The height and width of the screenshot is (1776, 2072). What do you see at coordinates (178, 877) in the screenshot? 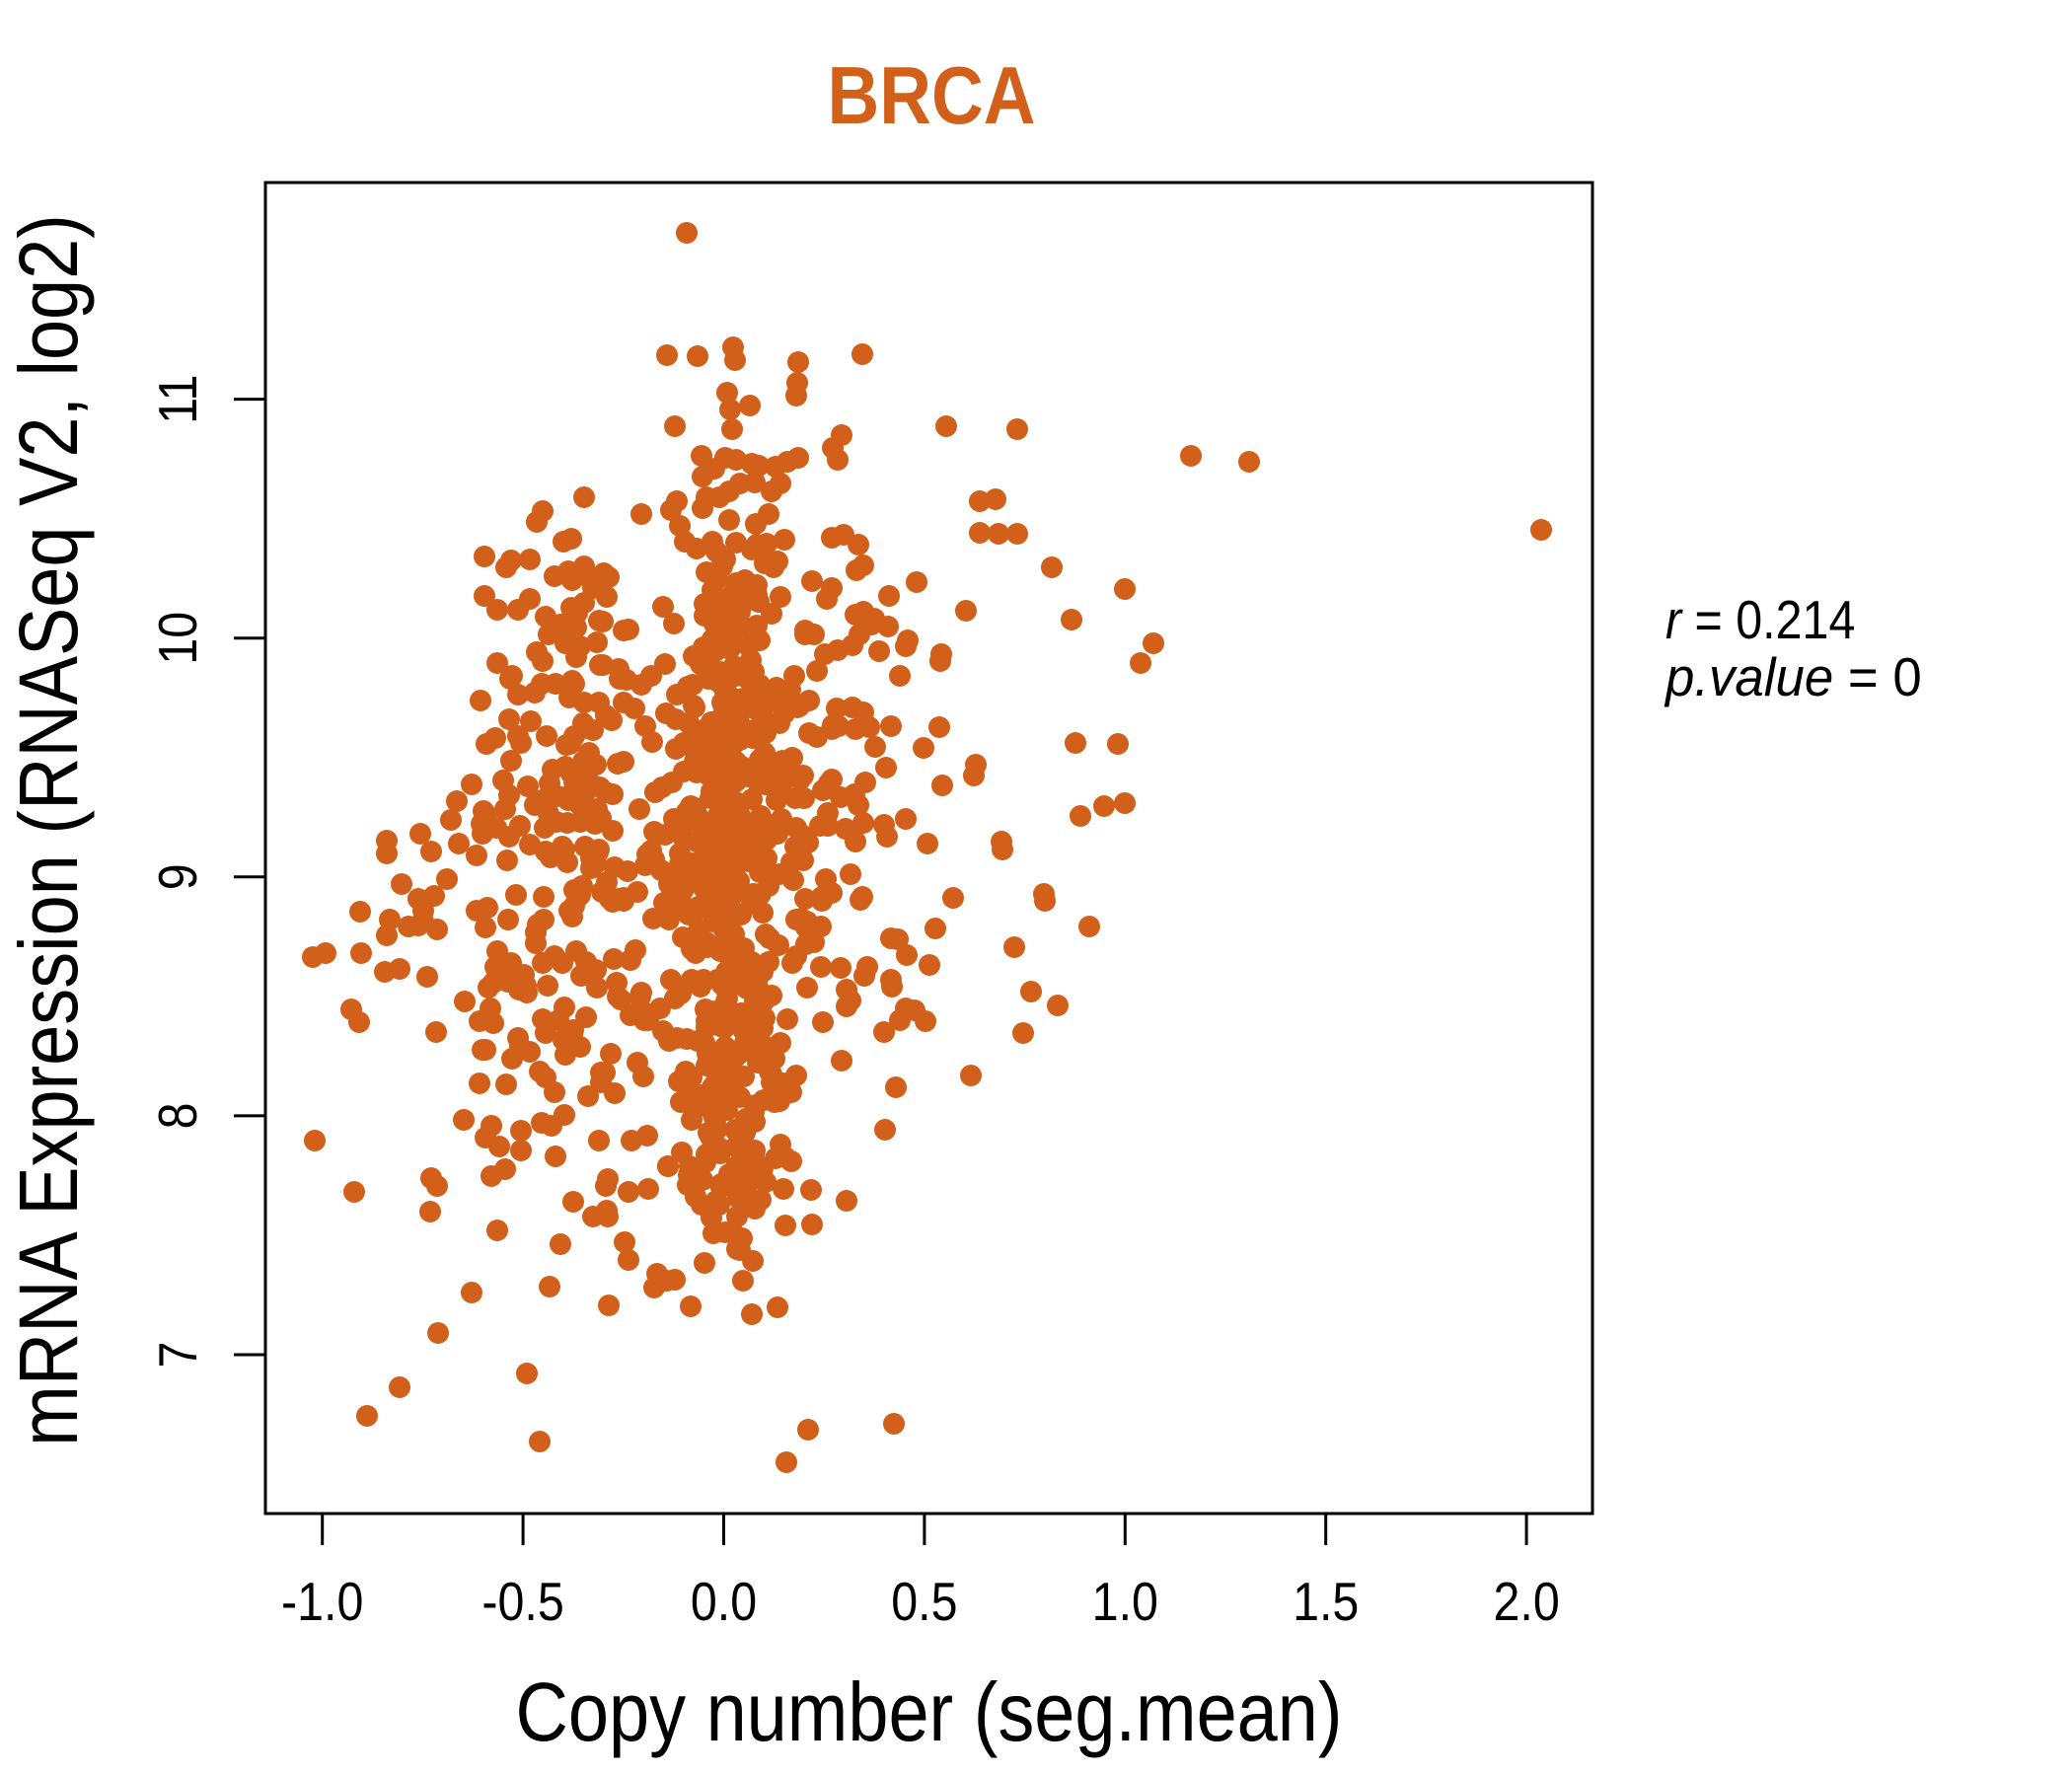
I see `svg-text: 9` at bounding box center [178, 877].